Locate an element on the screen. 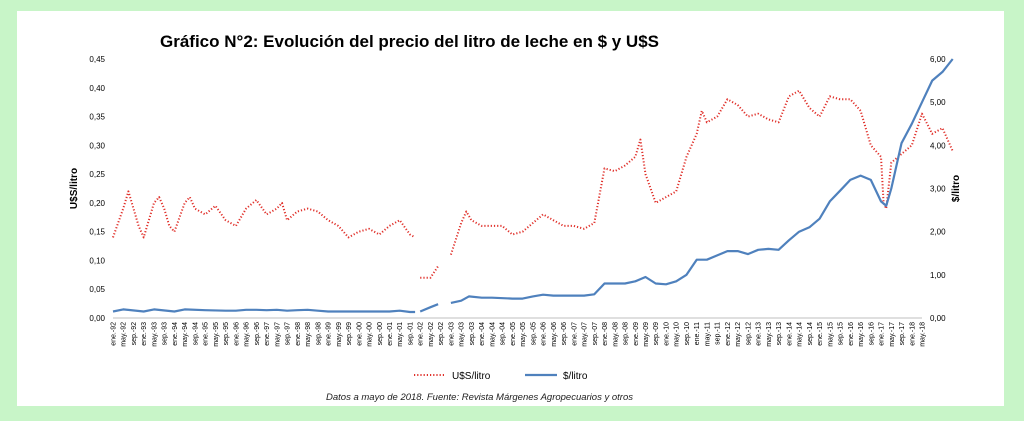 This screenshot has width=1024, height=421. x-tick-label: sep.-05 is located at coordinates (533, 333).